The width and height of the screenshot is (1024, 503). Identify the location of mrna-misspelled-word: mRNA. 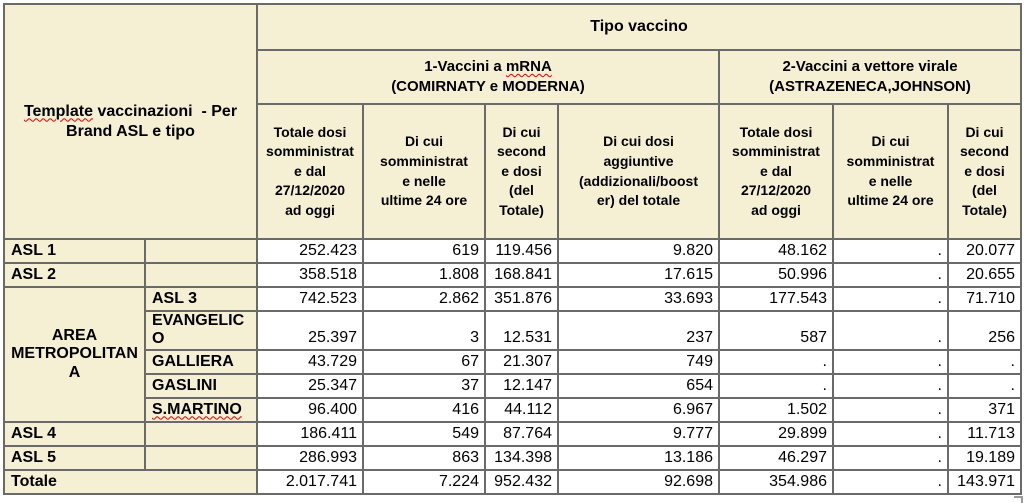
(528, 66).